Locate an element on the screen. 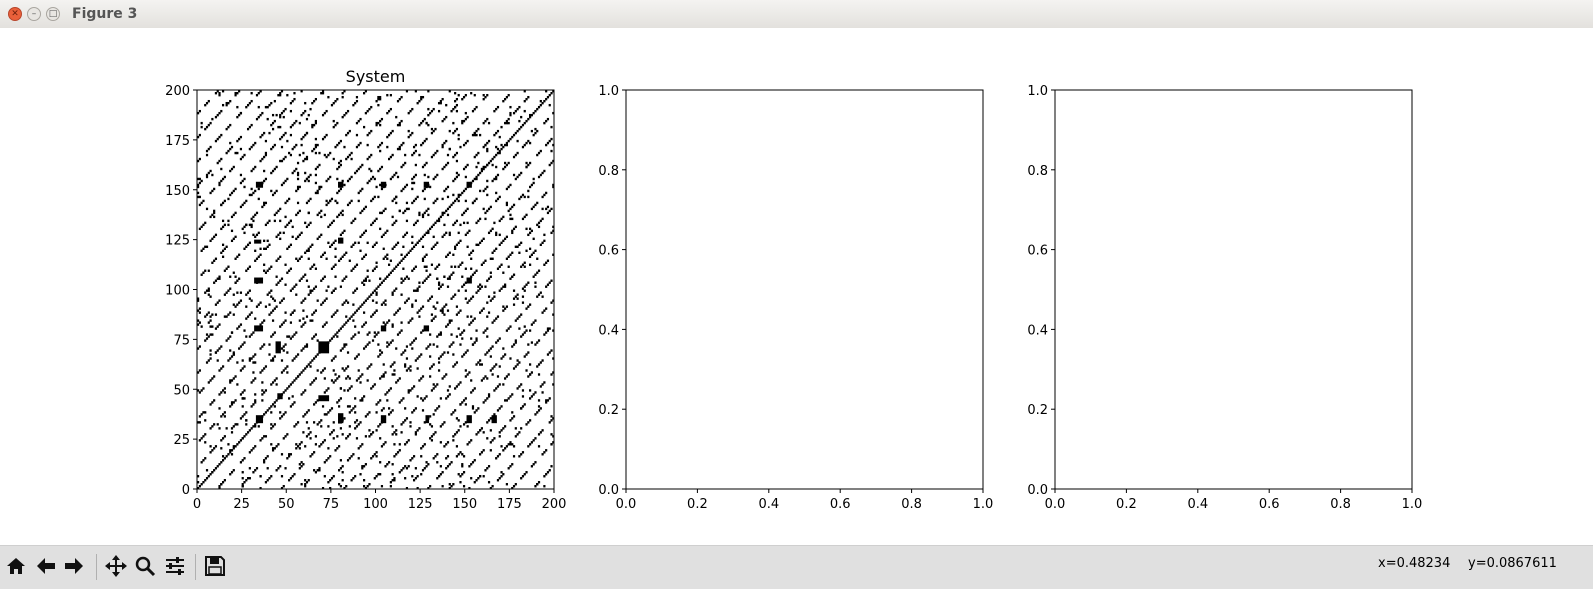 The image size is (1593, 589). zoom-button is located at coordinates (145, 566).